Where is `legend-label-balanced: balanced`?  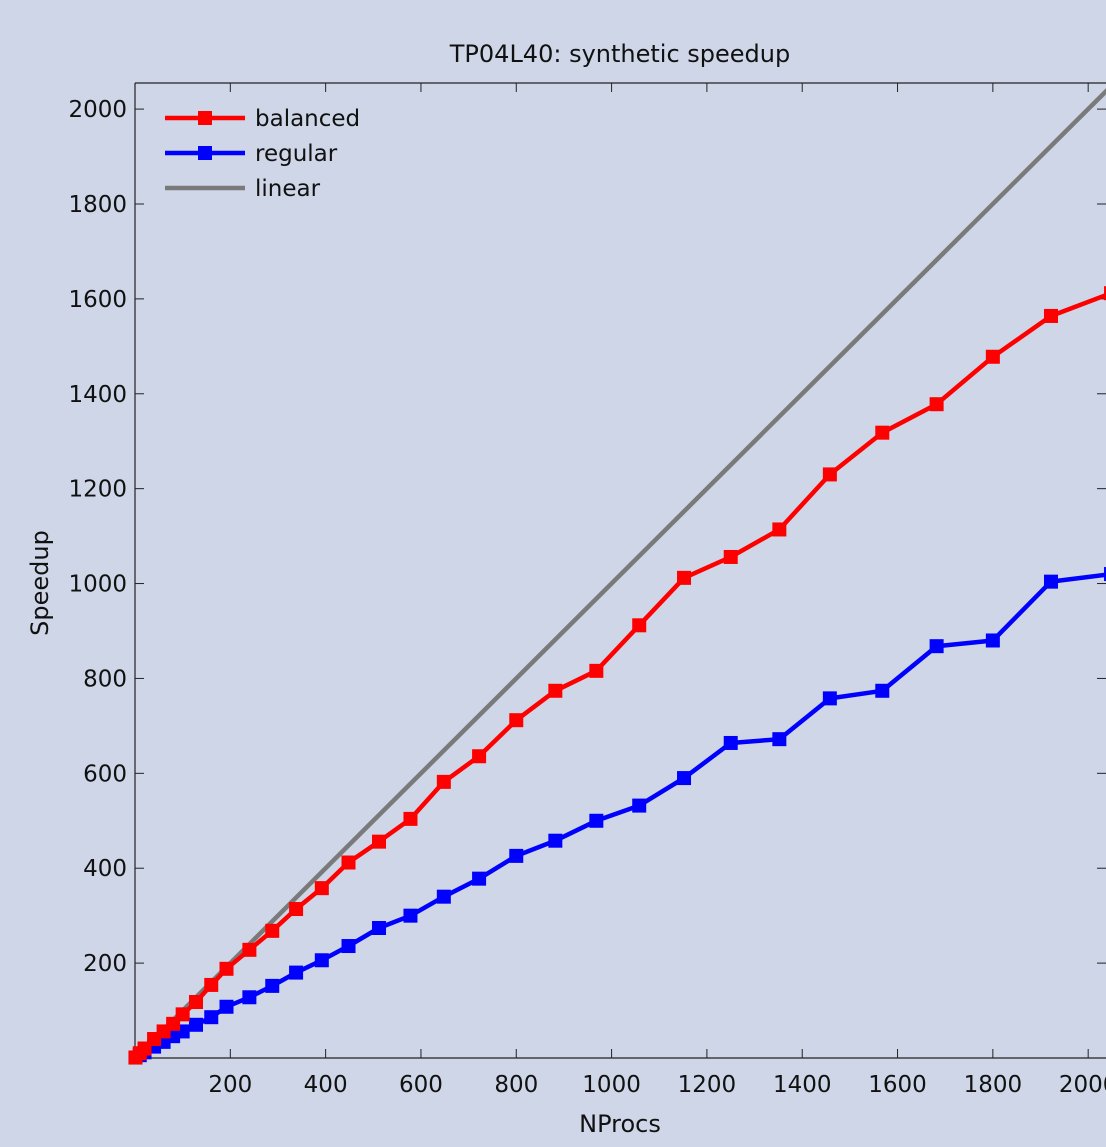 legend-label-balanced: balanced is located at coordinates (307, 119).